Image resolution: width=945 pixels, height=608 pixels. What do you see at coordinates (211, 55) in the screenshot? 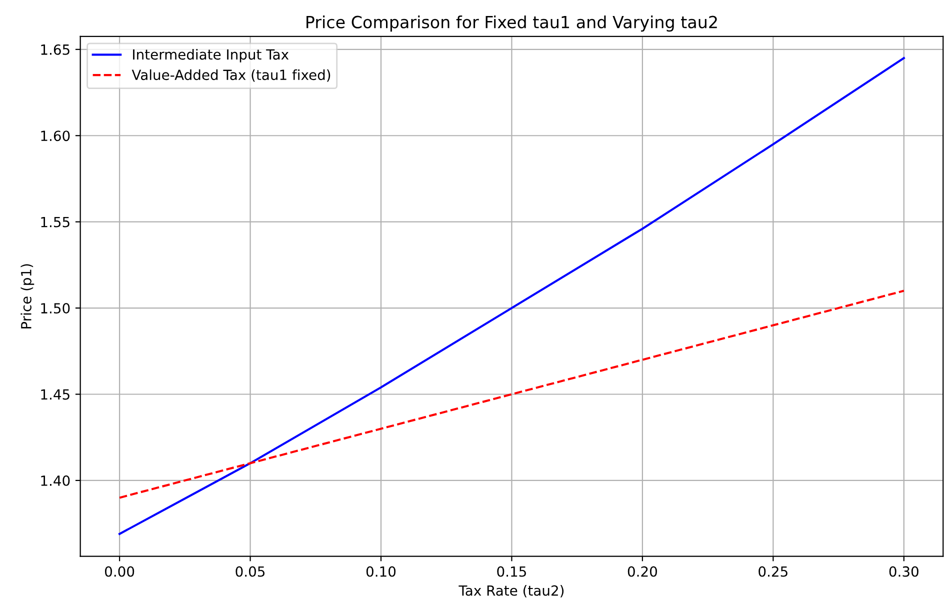
I see `legend-label: Intermediate Input Tax` at bounding box center [211, 55].